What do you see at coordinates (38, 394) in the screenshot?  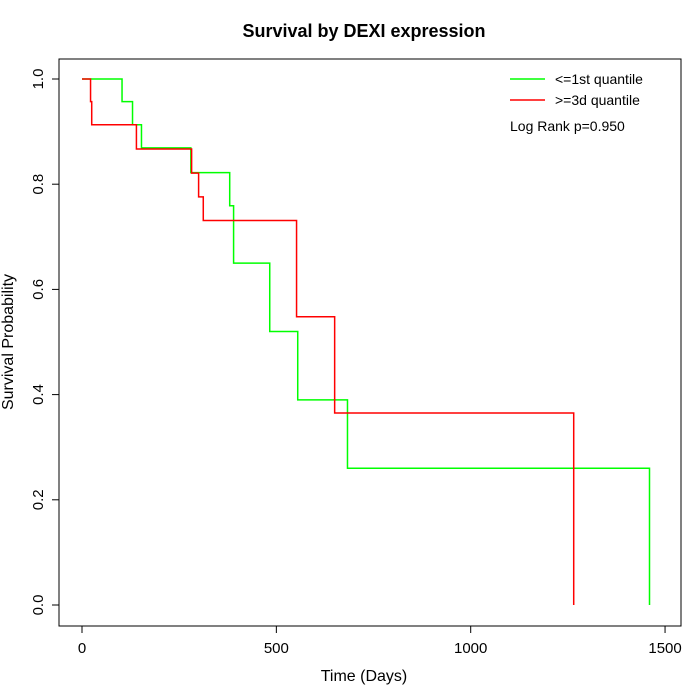 I see `y-tick-label: 0.4` at bounding box center [38, 394].